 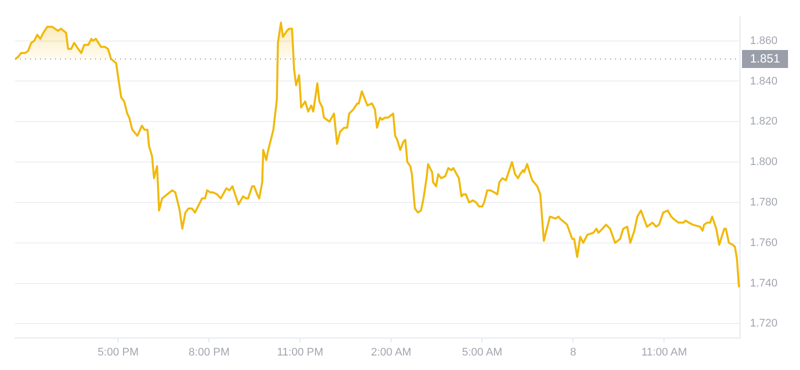 What do you see at coordinates (764, 81) in the screenshot?
I see `y-tick-label: 1.840` at bounding box center [764, 81].